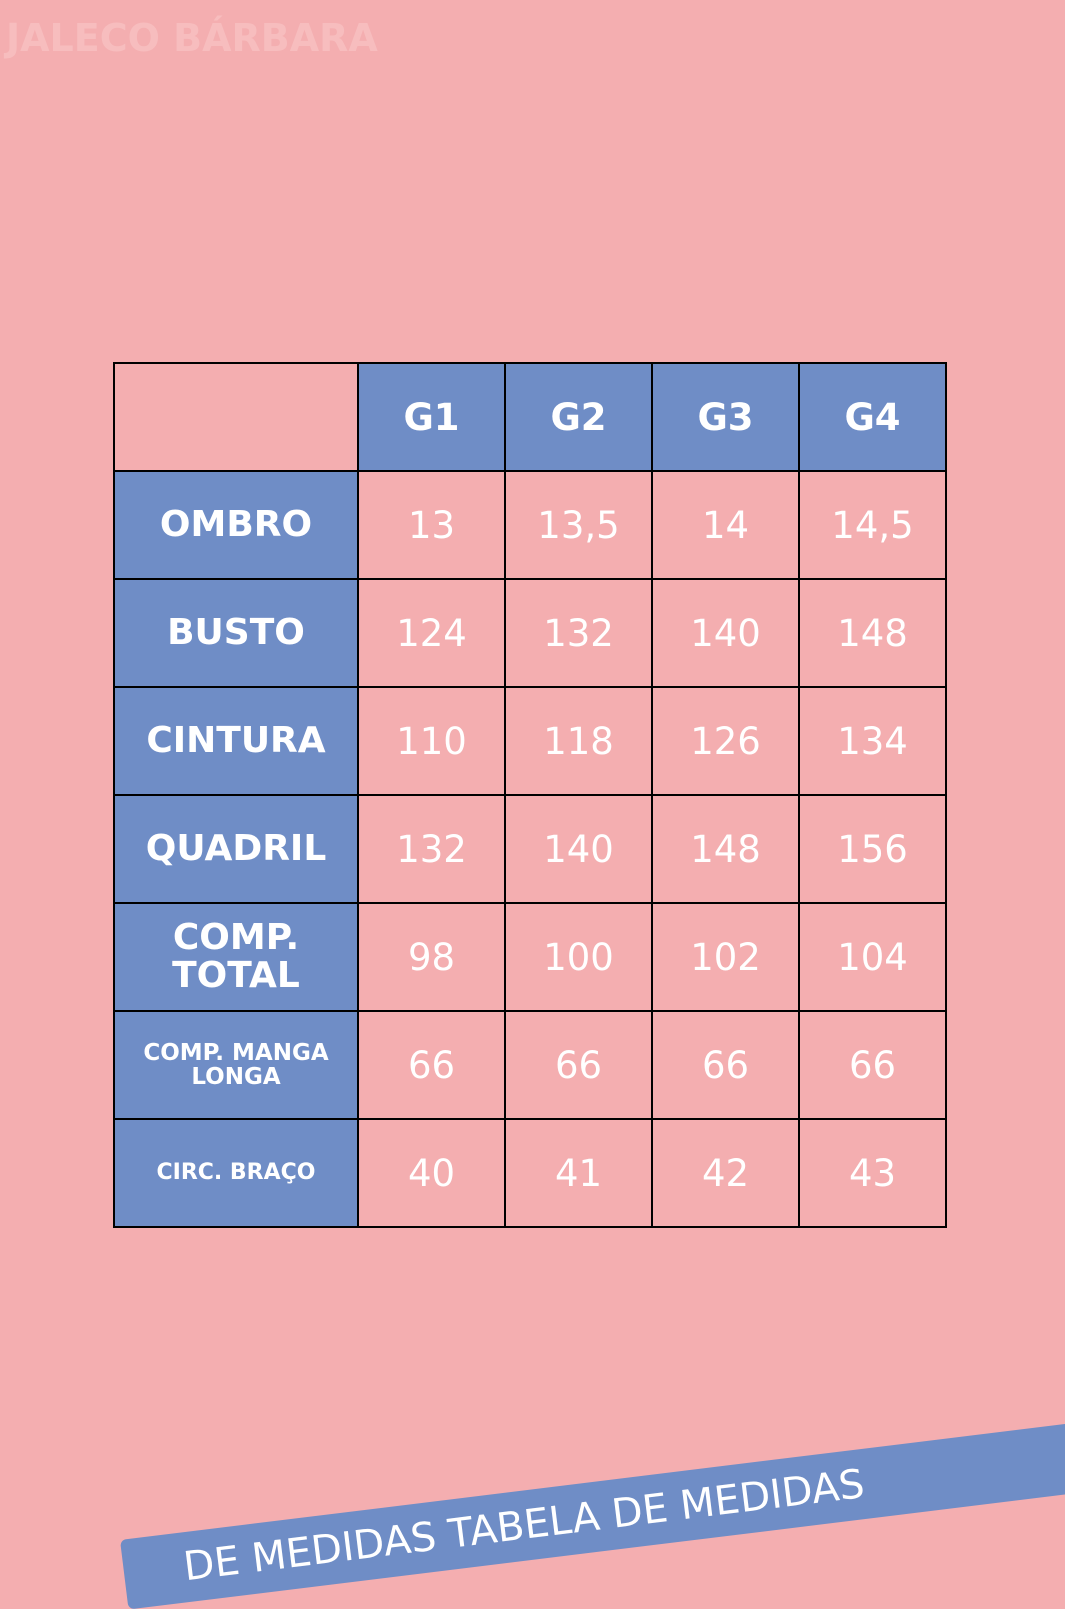 The image size is (1065, 1609). I want to click on measurement-cell: 43, so click(872, 1173).